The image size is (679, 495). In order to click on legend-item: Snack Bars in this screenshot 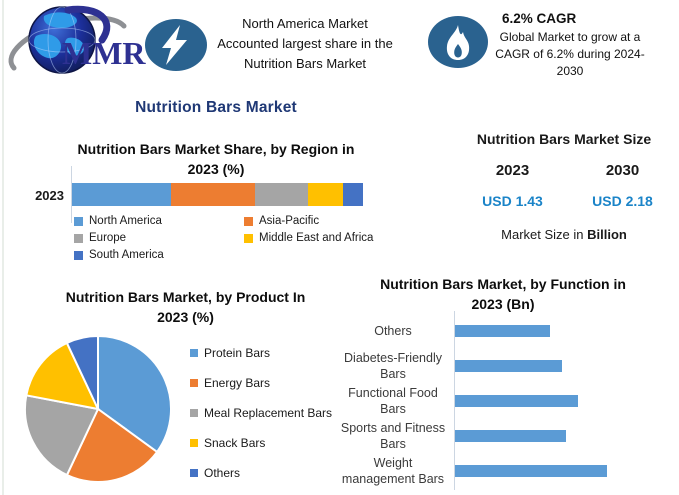, I will do `click(265, 443)`.